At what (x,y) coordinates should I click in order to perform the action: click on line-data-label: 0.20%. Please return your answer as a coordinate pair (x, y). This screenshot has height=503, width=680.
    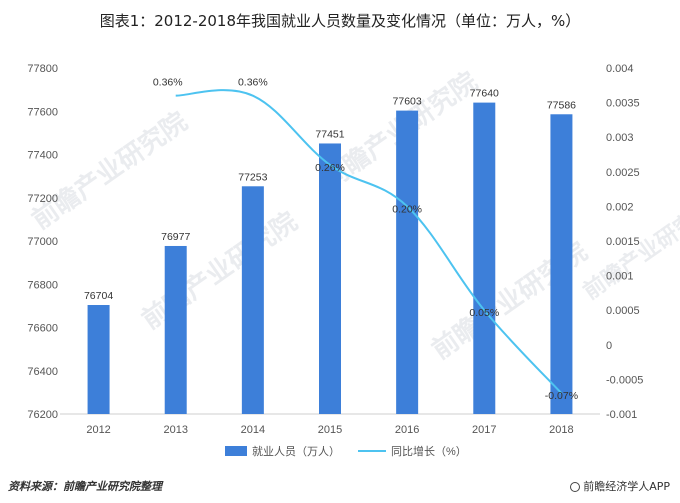
    Looking at the image, I should click on (407, 209).